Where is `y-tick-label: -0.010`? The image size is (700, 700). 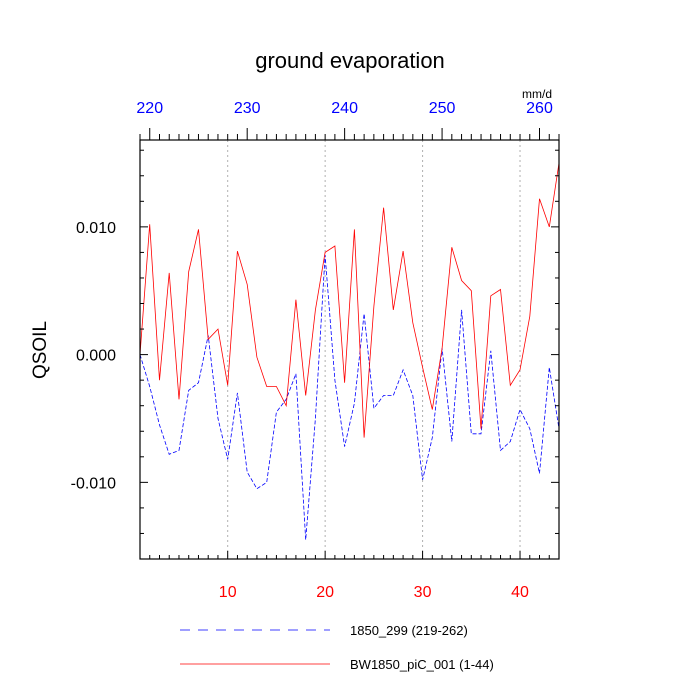
y-tick-label: -0.010 is located at coordinates (93, 483).